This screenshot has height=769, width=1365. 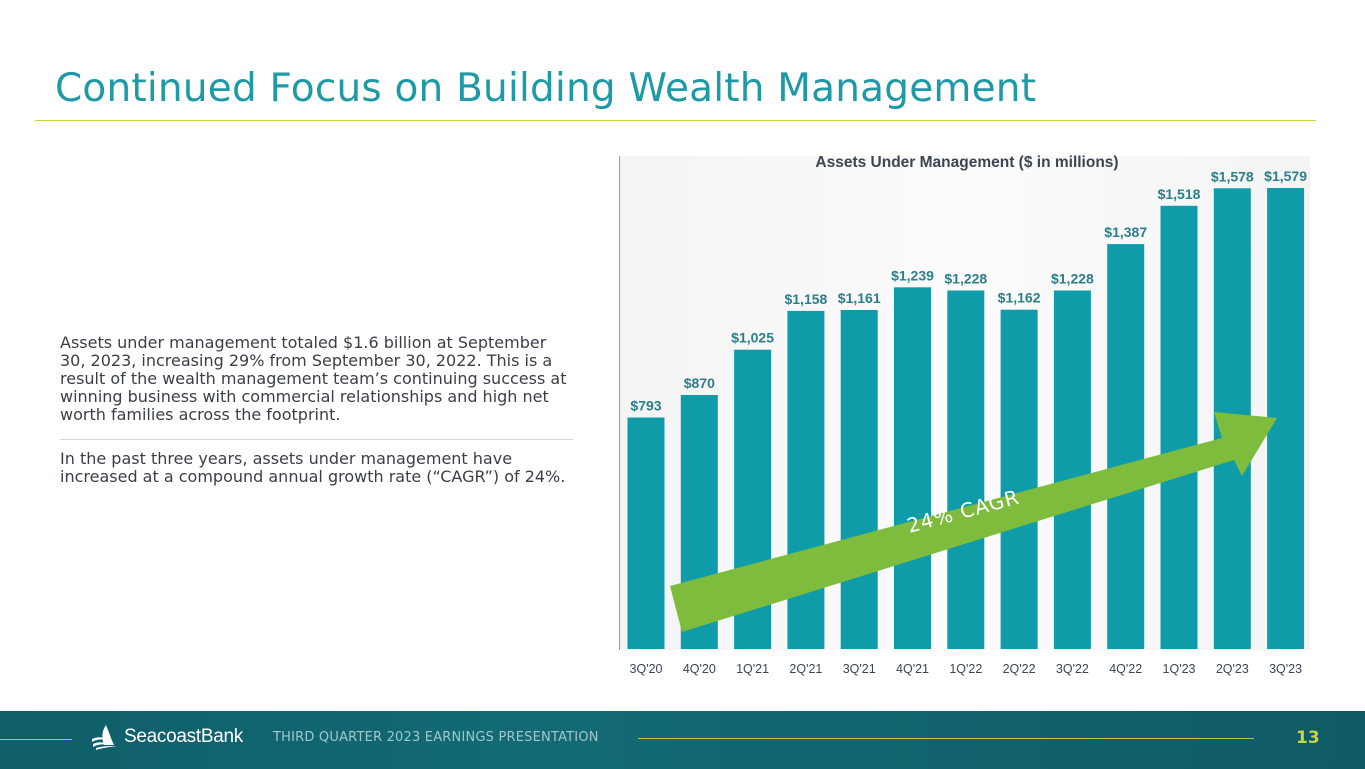 I want to click on category-label: 2Q'23, so click(x=1232, y=669).